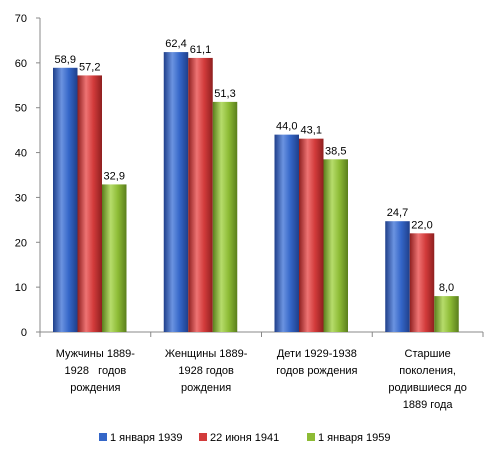 This screenshot has height=460, width=497. What do you see at coordinates (21, 19) in the screenshot?
I see `y-tick-label: 70` at bounding box center [21, 19].